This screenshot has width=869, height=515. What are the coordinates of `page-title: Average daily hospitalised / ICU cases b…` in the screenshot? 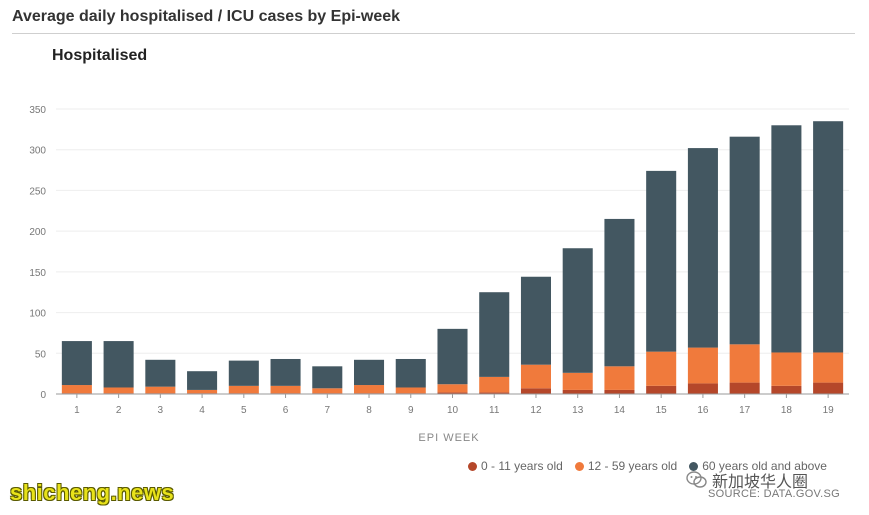 It's located at (206, 16).